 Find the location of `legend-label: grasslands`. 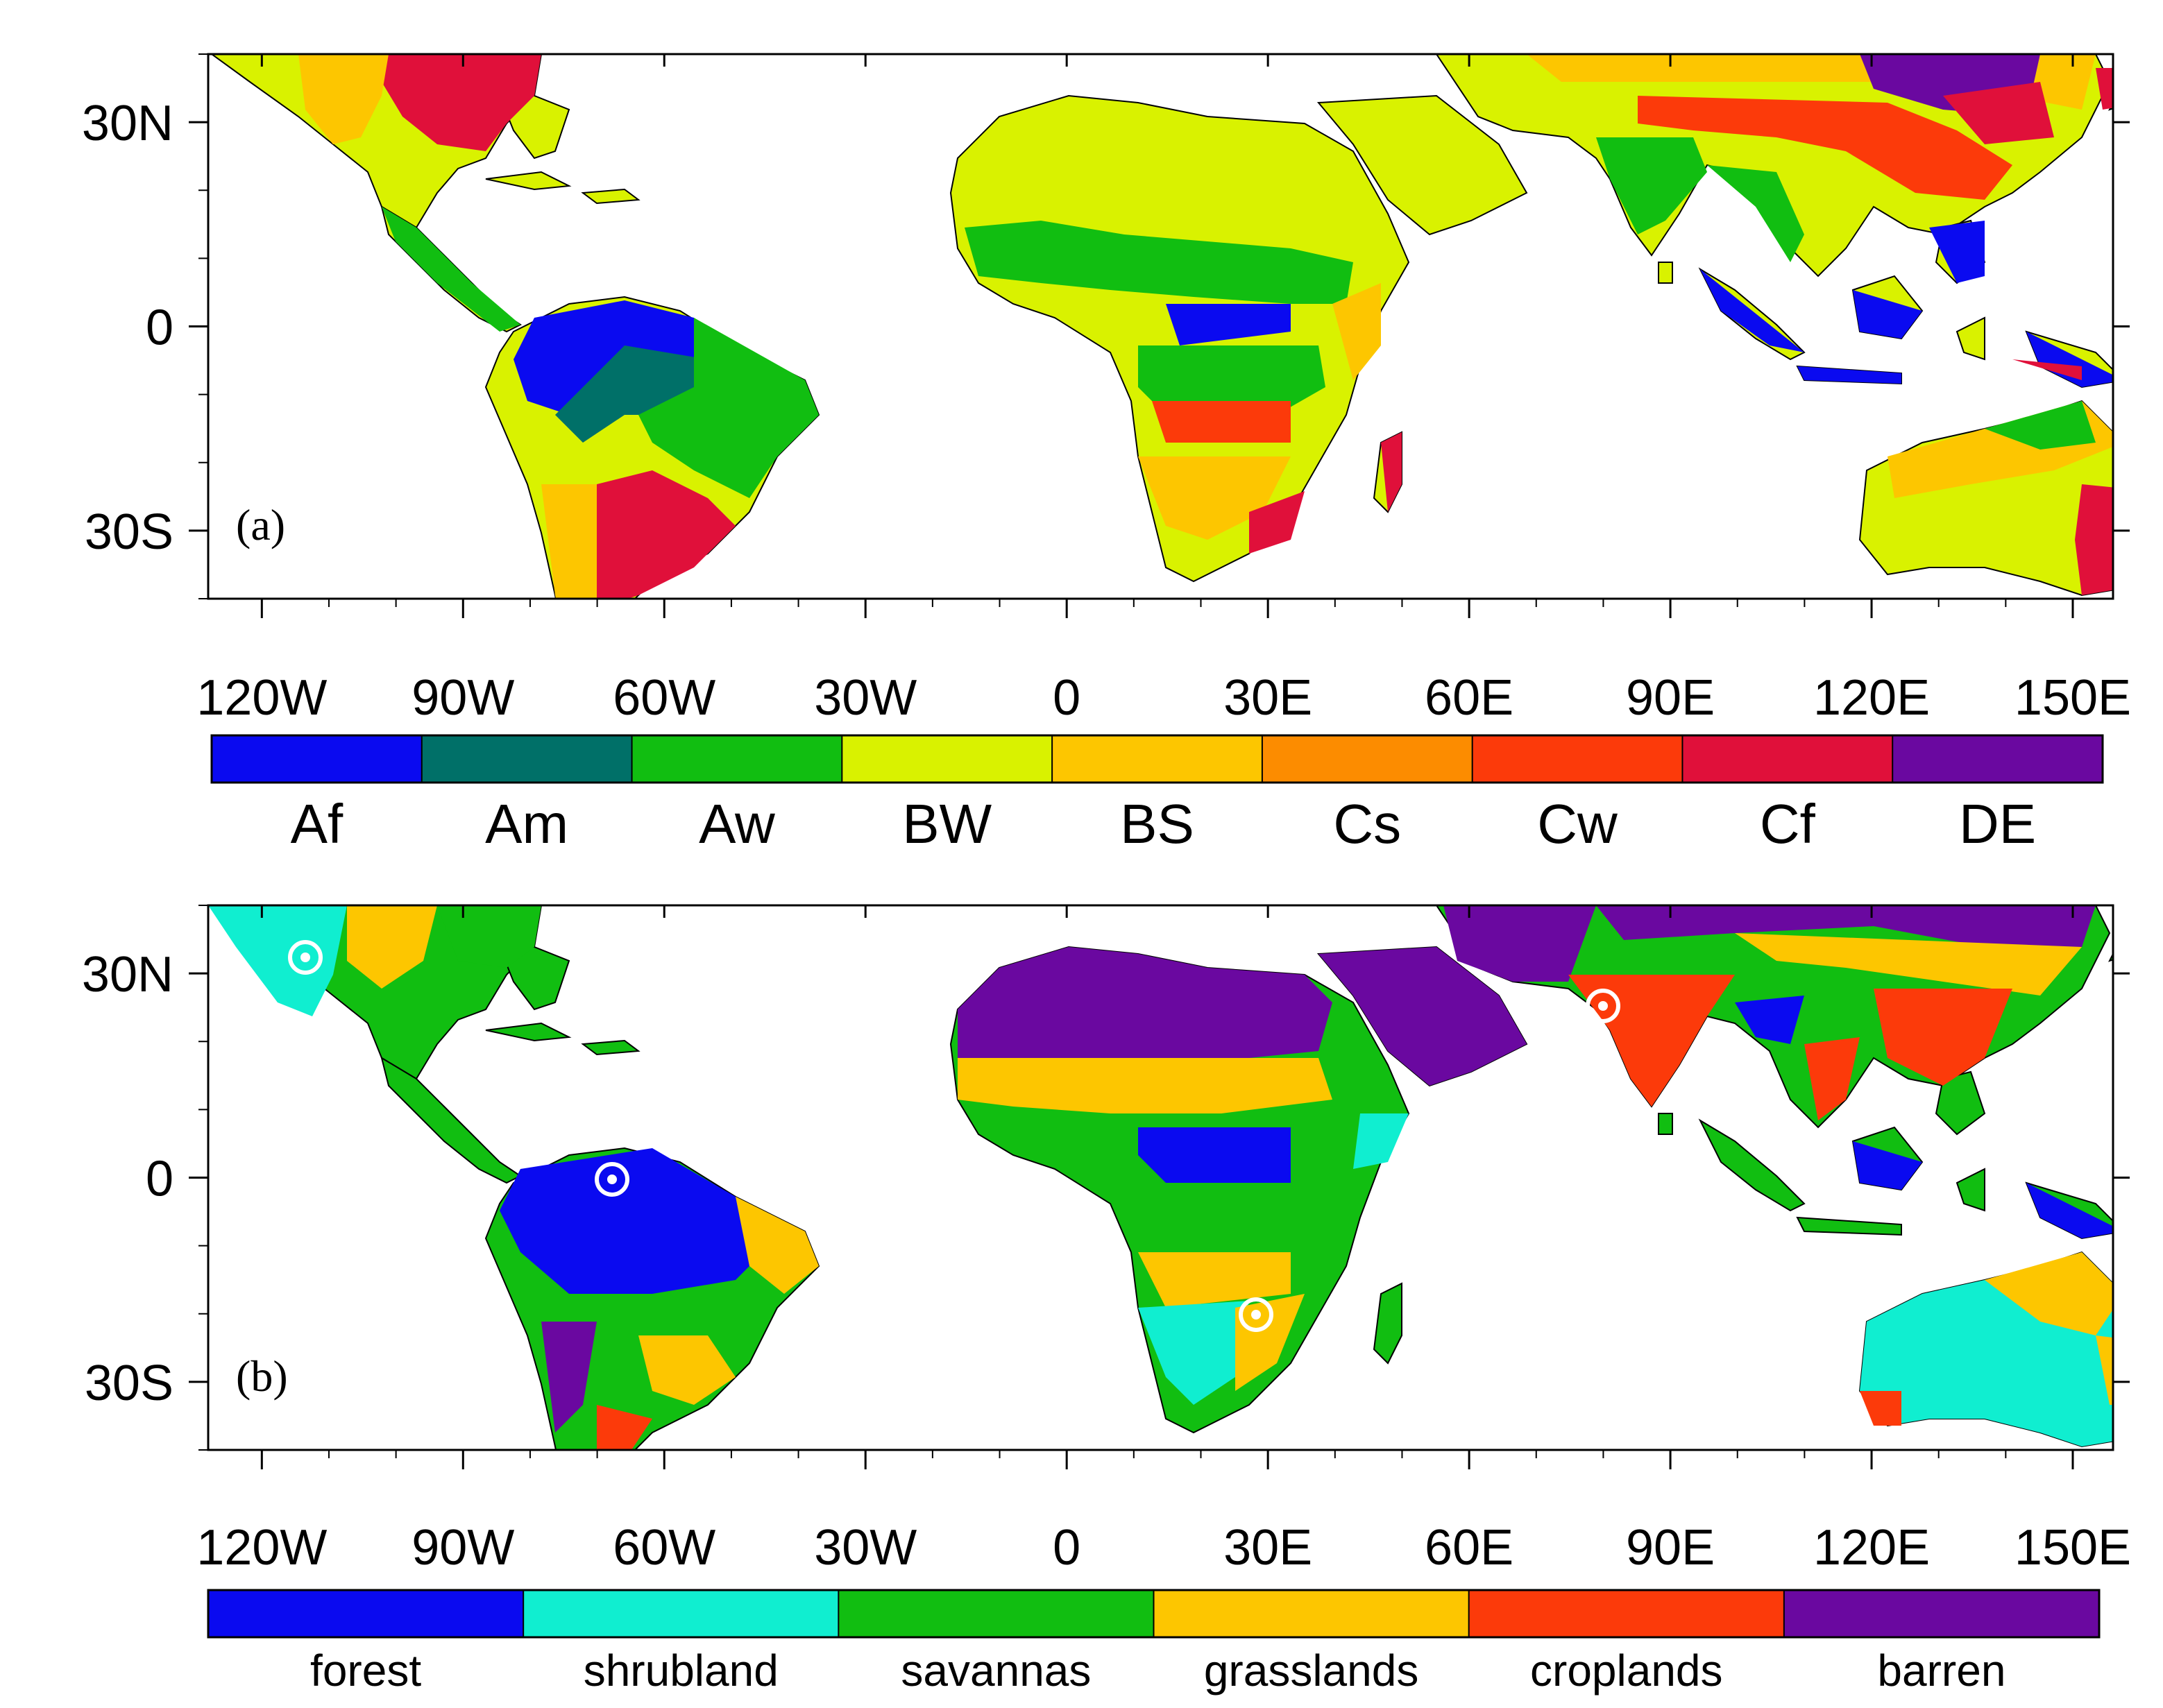

legend-label: grasslands is located at coordinates (1311, 1671).